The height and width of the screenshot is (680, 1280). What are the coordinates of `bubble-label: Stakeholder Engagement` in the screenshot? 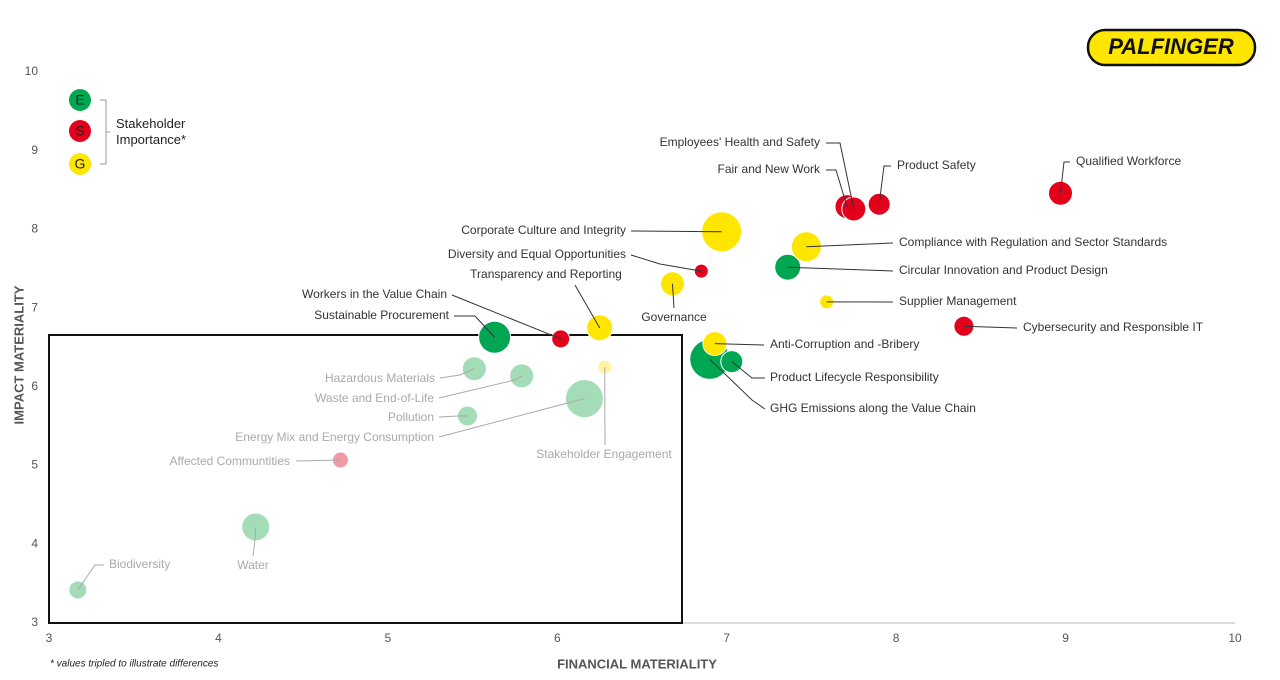 It's located at (604, 454).